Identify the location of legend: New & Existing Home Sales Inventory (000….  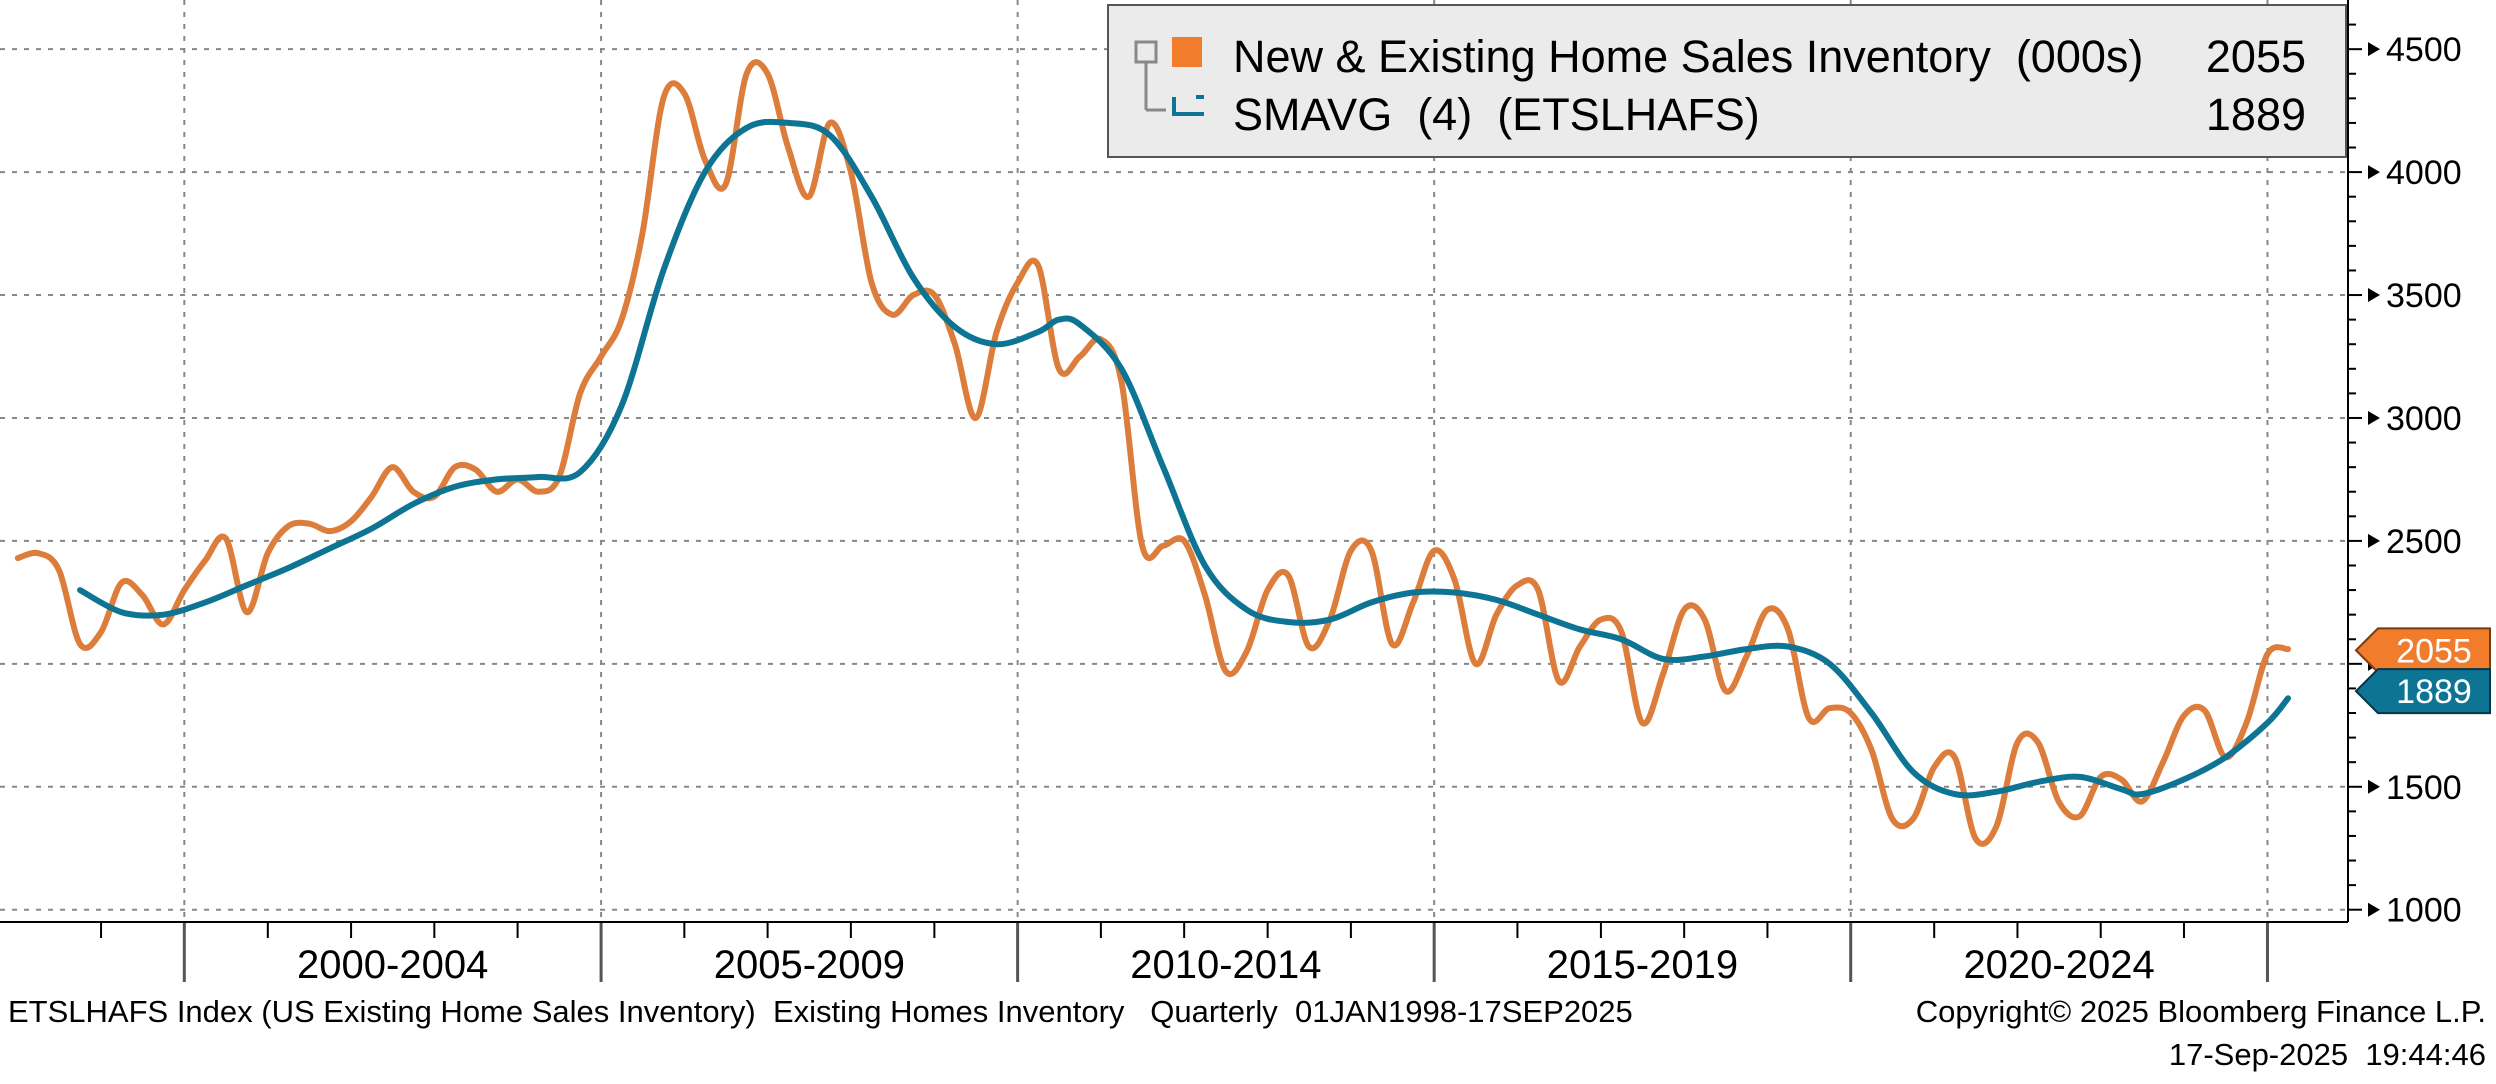
(1727, 81).